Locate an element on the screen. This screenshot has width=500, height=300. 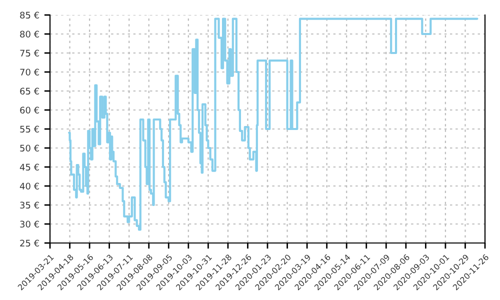
y-tick-label: 55 € is located at coordinates (29, 129).